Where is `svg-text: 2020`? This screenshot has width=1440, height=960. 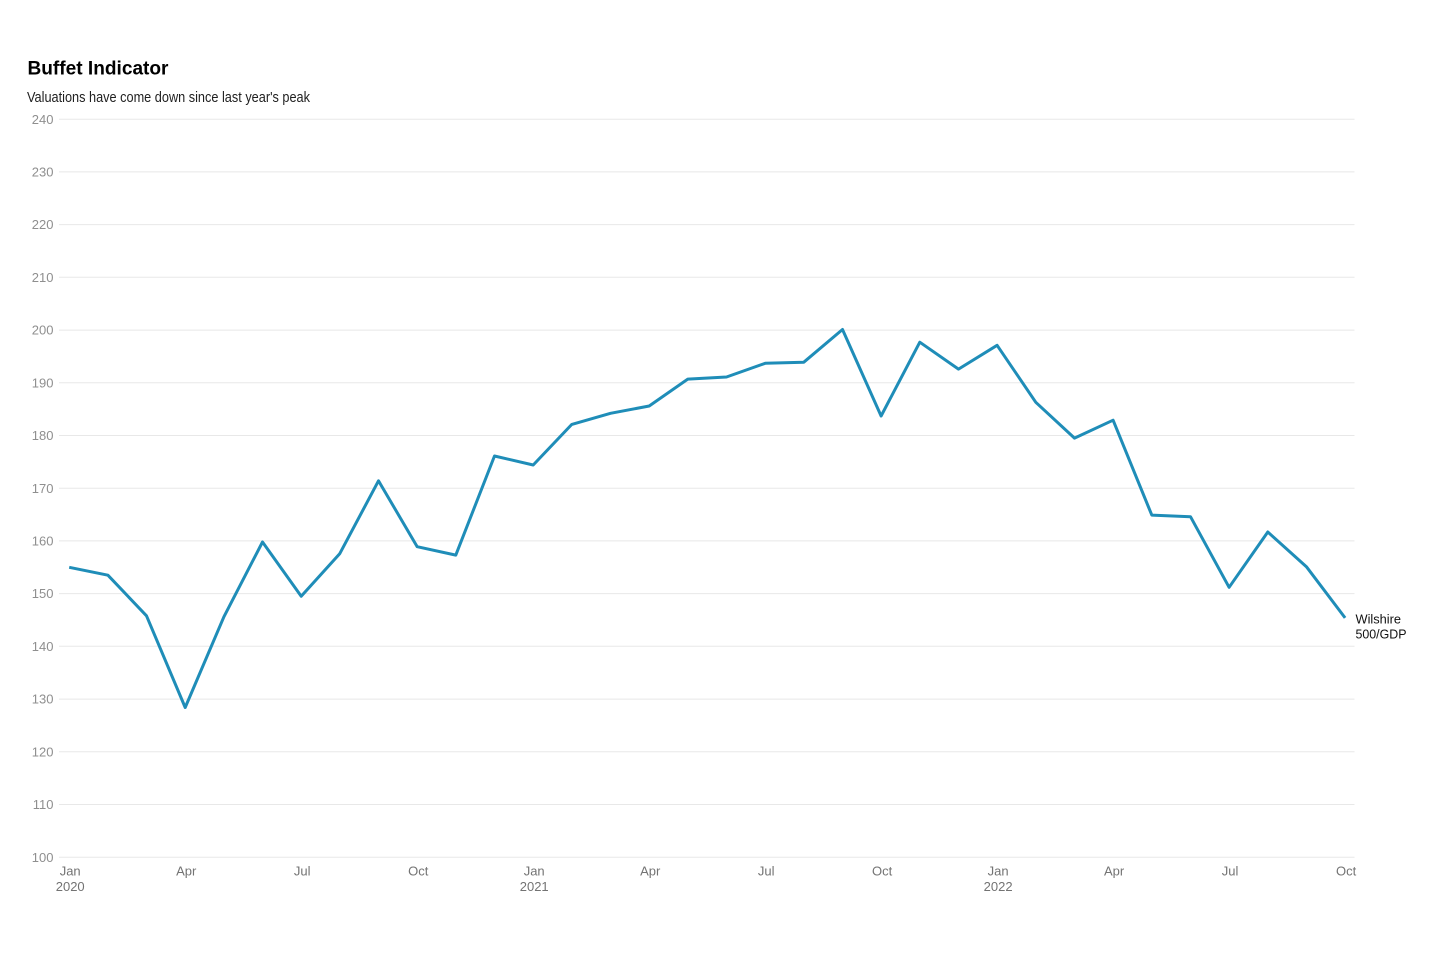
svg-text: 2020 is located at coordinates (70, 886).